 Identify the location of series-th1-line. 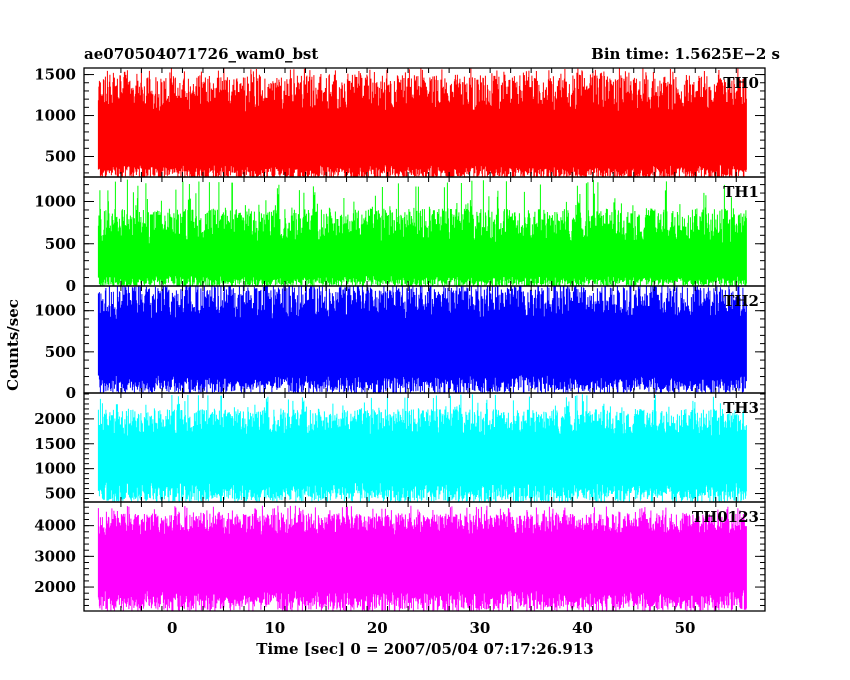
(422, 232).